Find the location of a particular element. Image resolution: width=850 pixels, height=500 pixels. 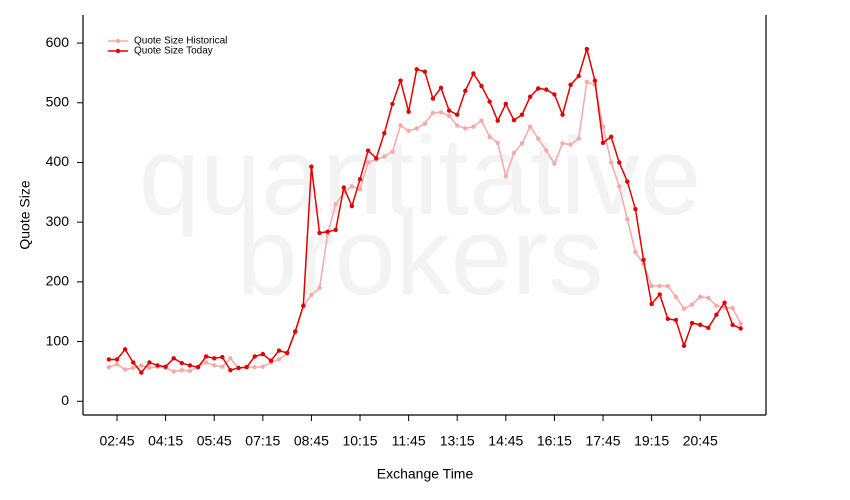

x-tick-label: 07:15 is located at coordinates (262, 441).